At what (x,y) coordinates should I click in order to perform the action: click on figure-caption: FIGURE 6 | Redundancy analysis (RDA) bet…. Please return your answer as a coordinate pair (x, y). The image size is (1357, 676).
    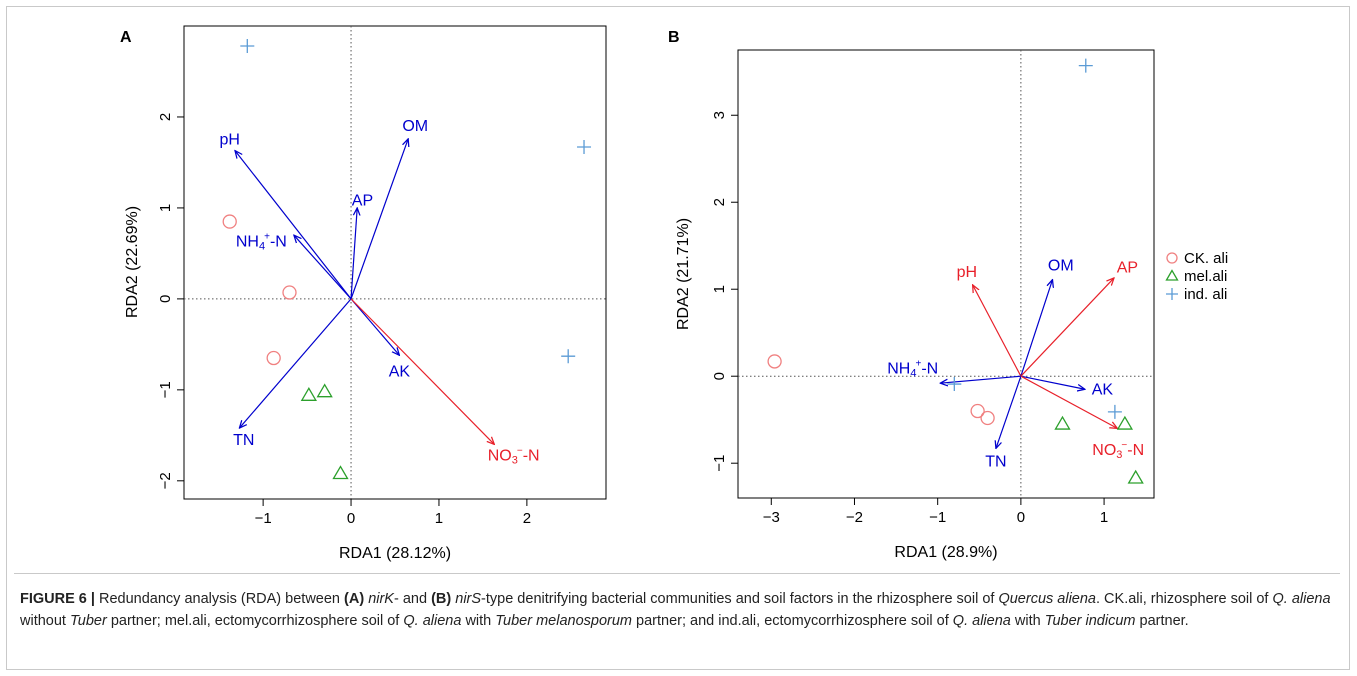
    Looking at the image, I should click on (679, 610).